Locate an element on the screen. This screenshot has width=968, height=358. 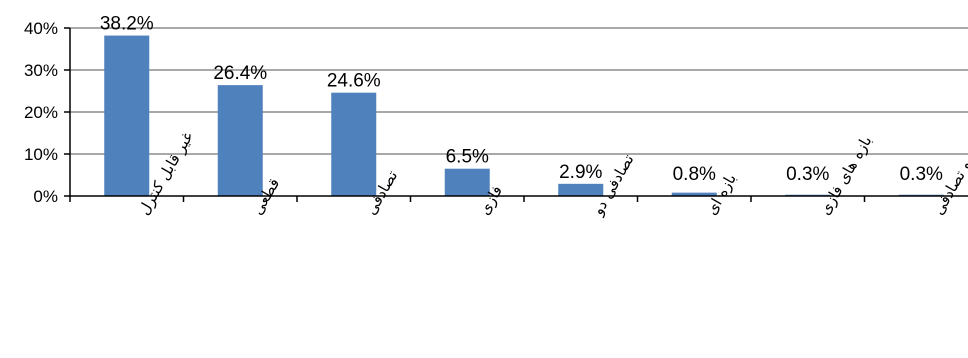
data-label: 2.9% is located at coordinates (580, 172).